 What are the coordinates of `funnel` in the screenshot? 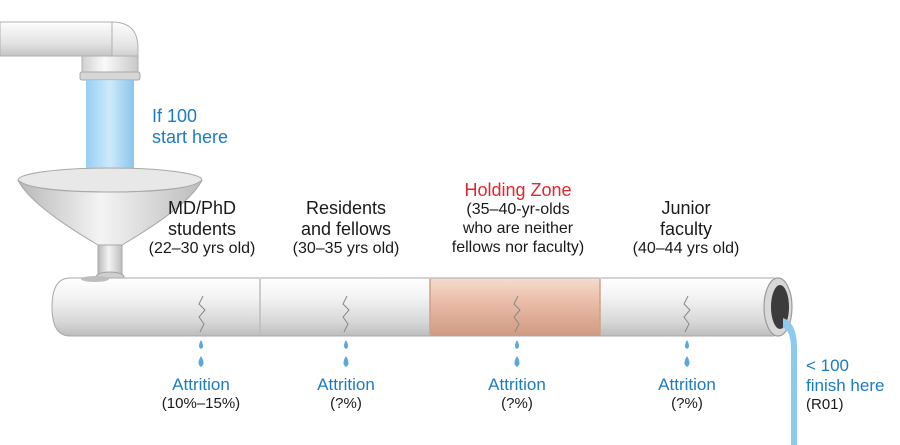 It's located at (110, 225).